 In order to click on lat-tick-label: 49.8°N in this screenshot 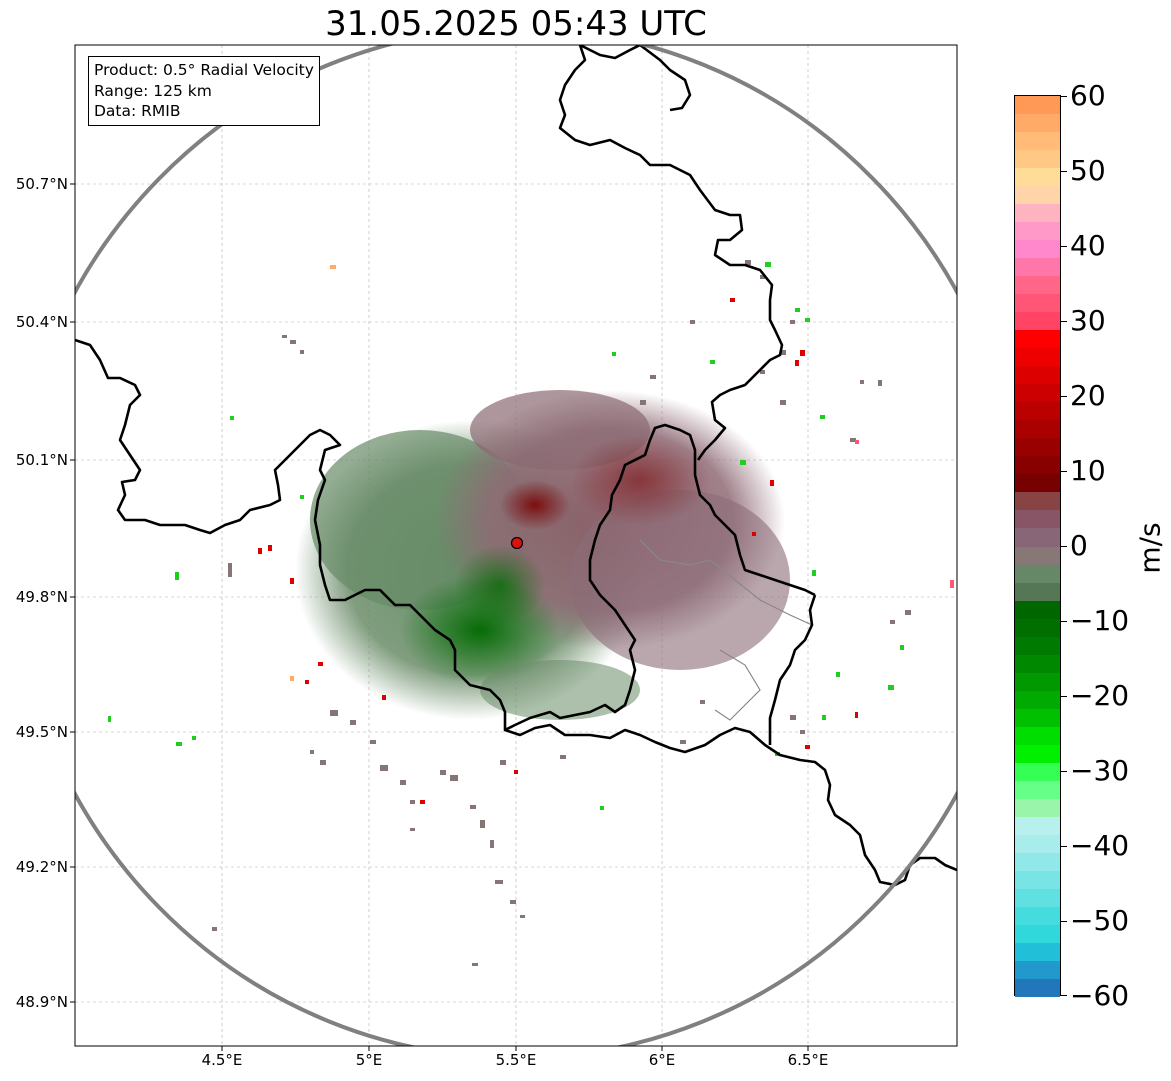, I will do `click(41, 597)`.